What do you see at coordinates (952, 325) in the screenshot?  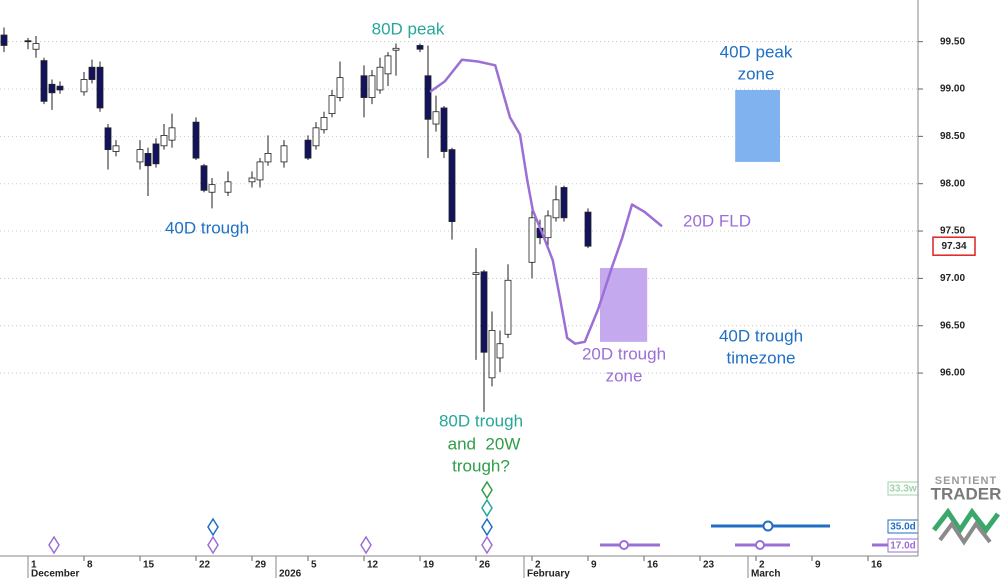 I see `y-tick-label: 96.50` at bounding box center [952, 325].